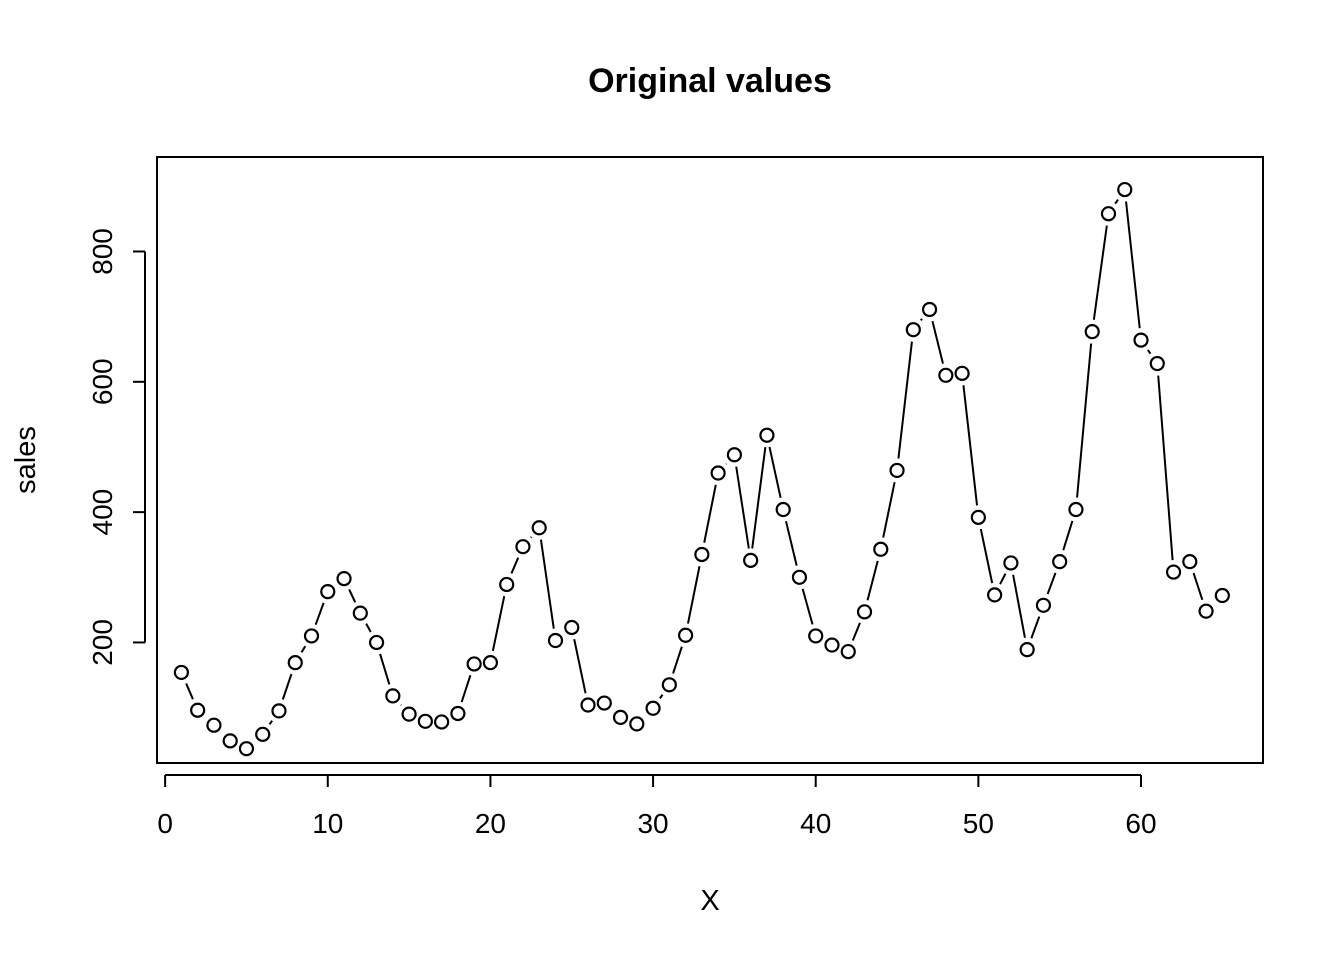 This screenshot has height=960, width=1344. What do you see at coordinates (978, 823) in the screenshot?
I see `x-tick-label: 50` at bounding box center [978, 823].